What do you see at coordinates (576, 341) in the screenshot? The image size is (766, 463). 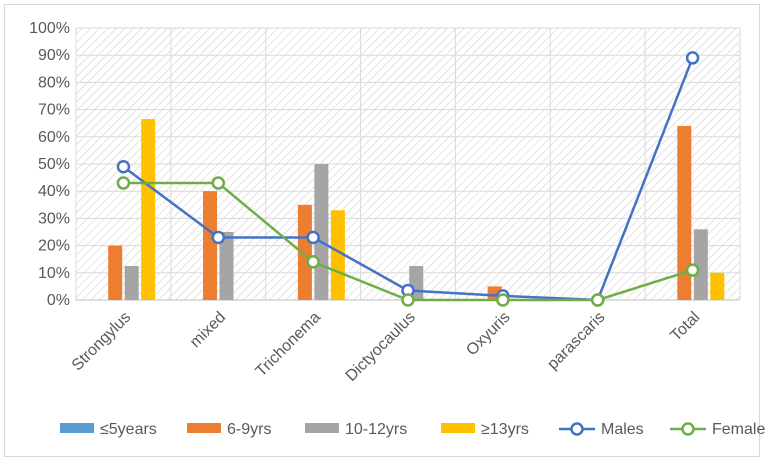 I see `x-category-label: parascaris` at bounding box center [576, 341].